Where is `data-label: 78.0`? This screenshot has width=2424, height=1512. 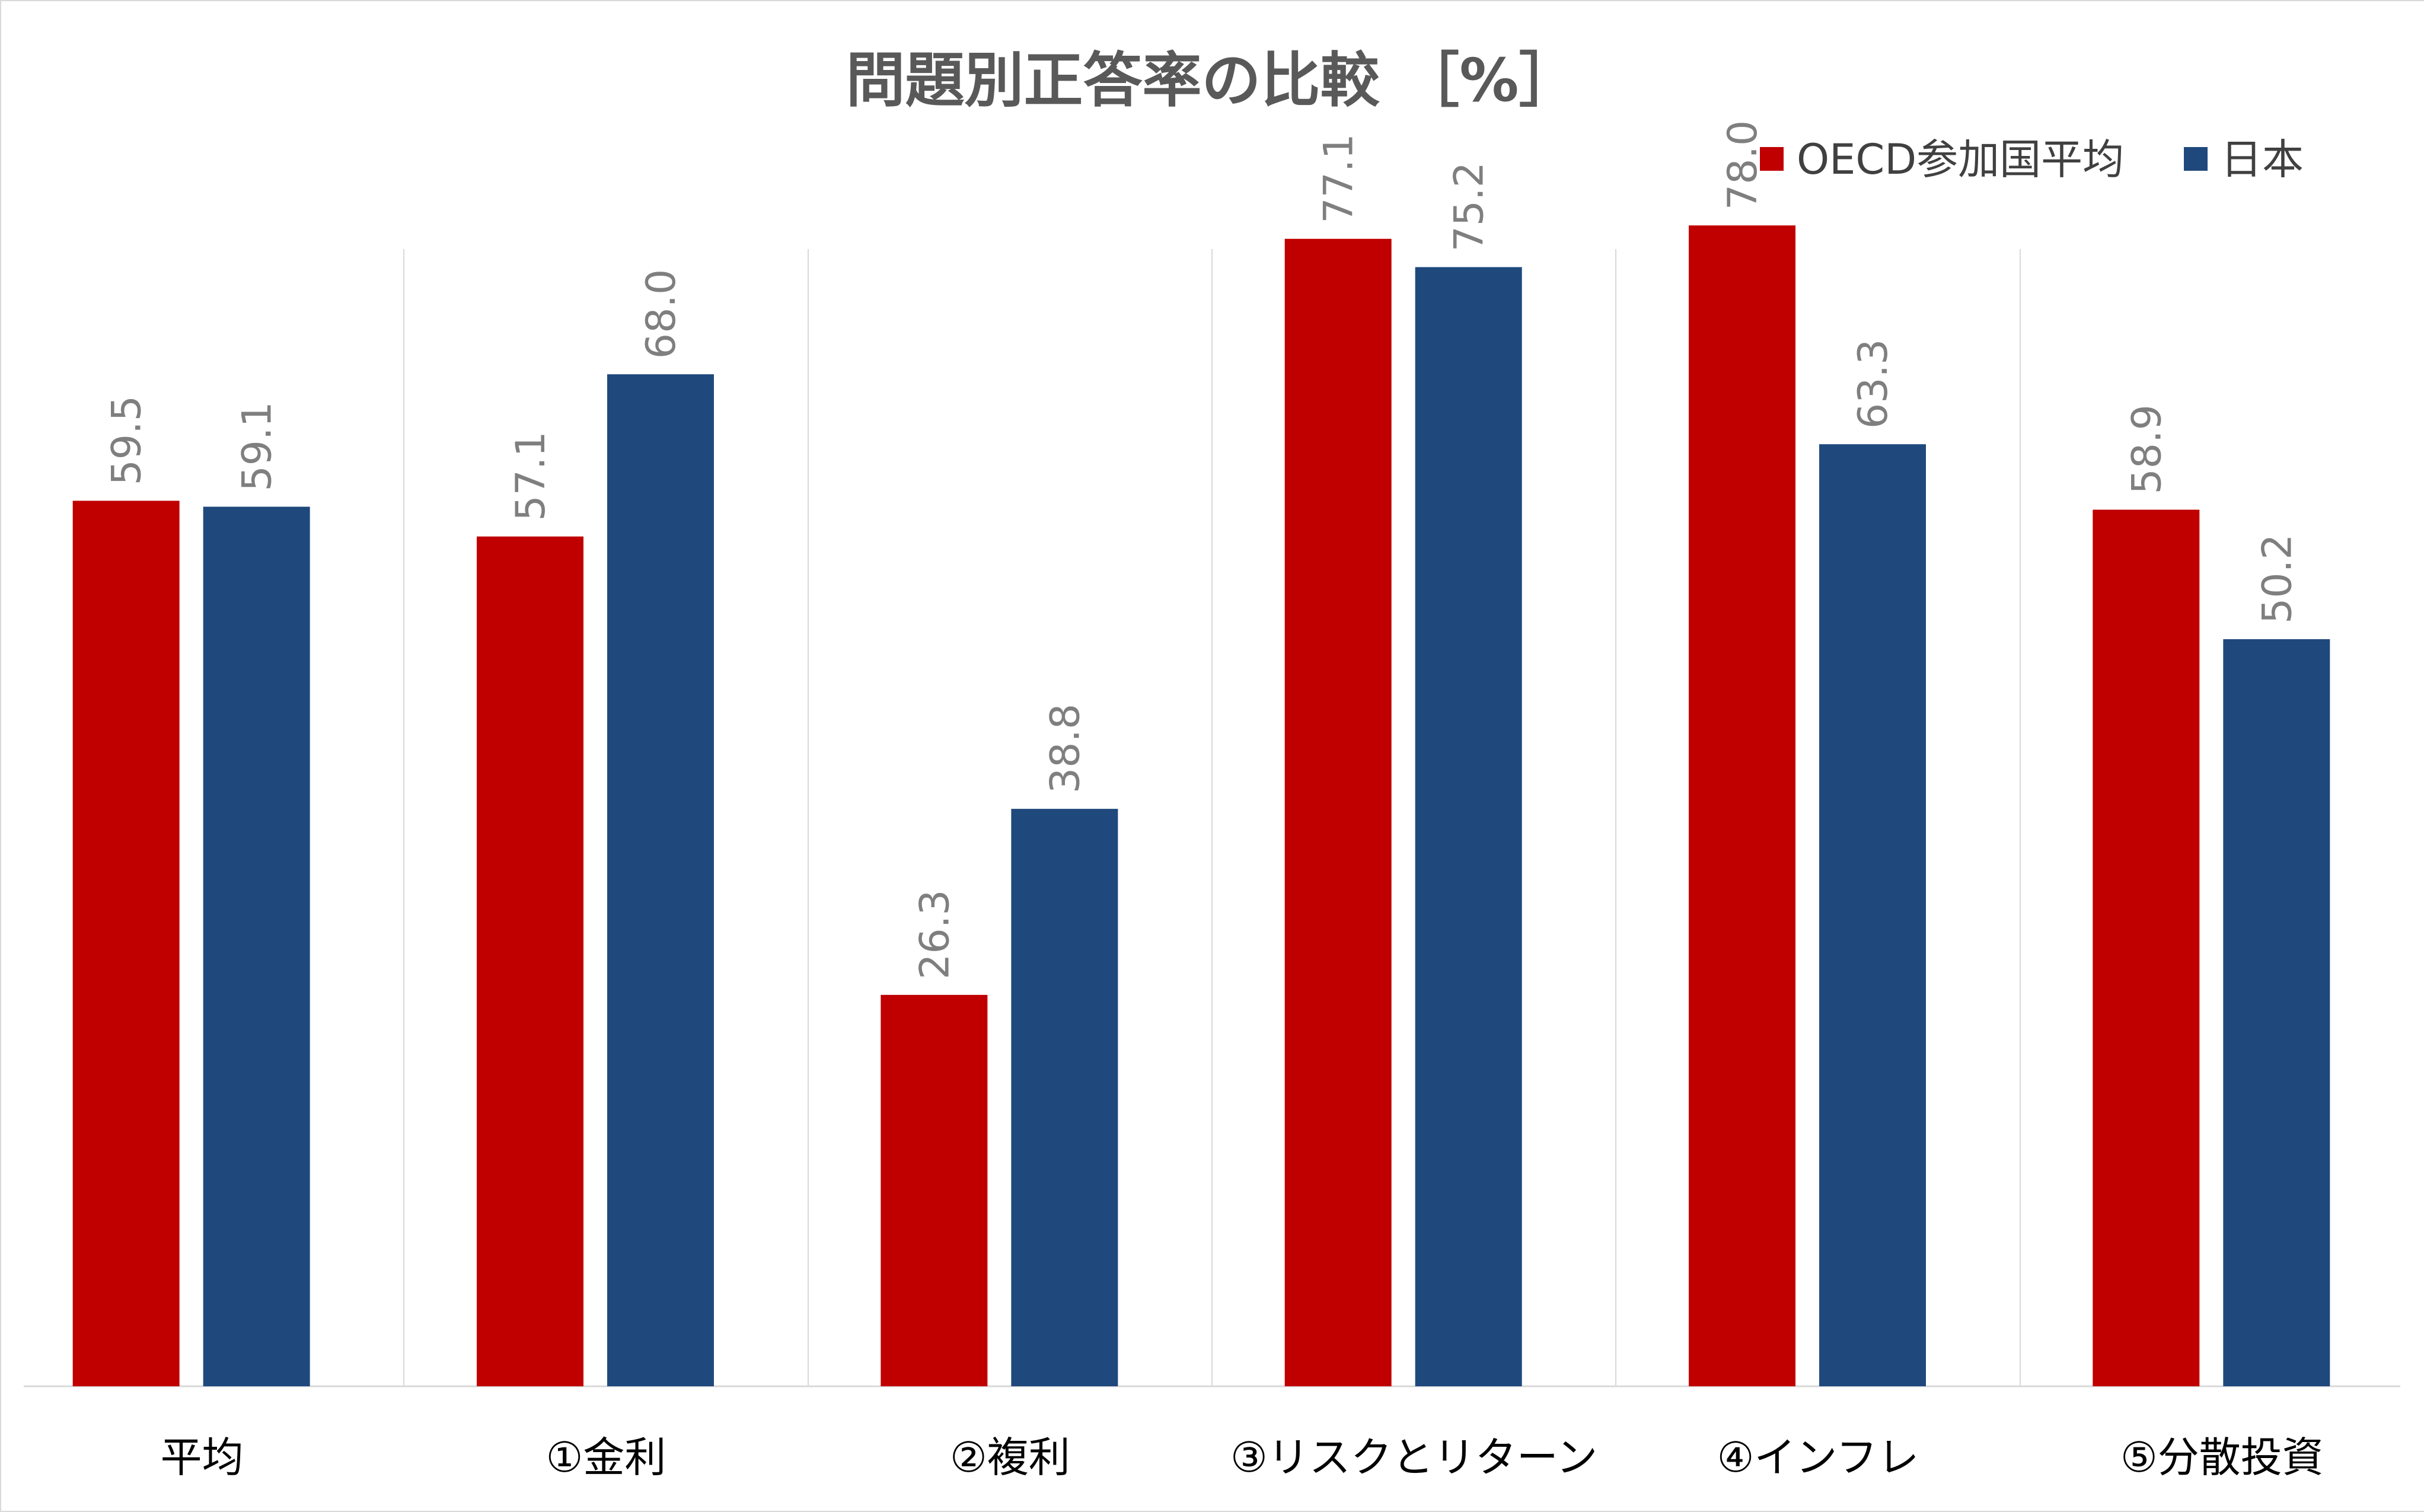 data-label: 78.0 is located at coordinates (1743, 165).